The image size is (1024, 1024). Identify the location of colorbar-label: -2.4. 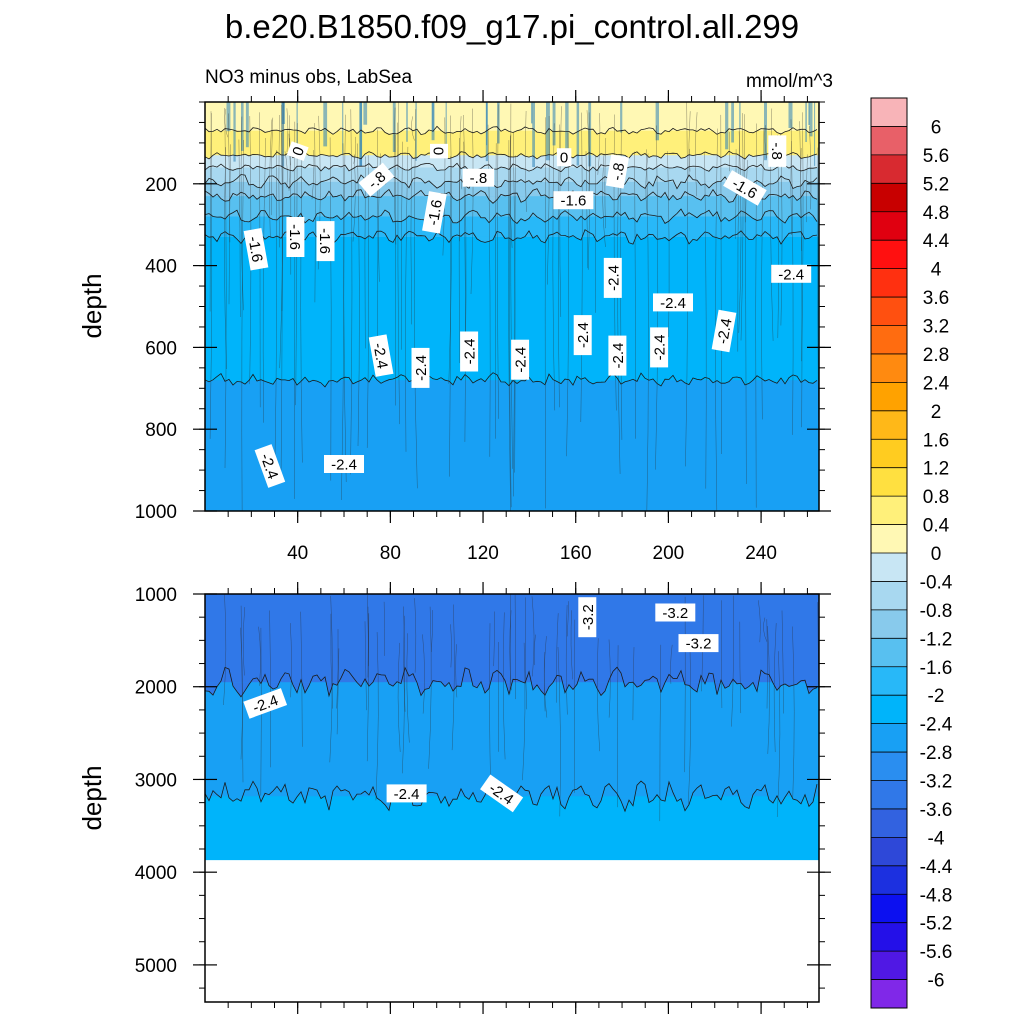
(936, 725).